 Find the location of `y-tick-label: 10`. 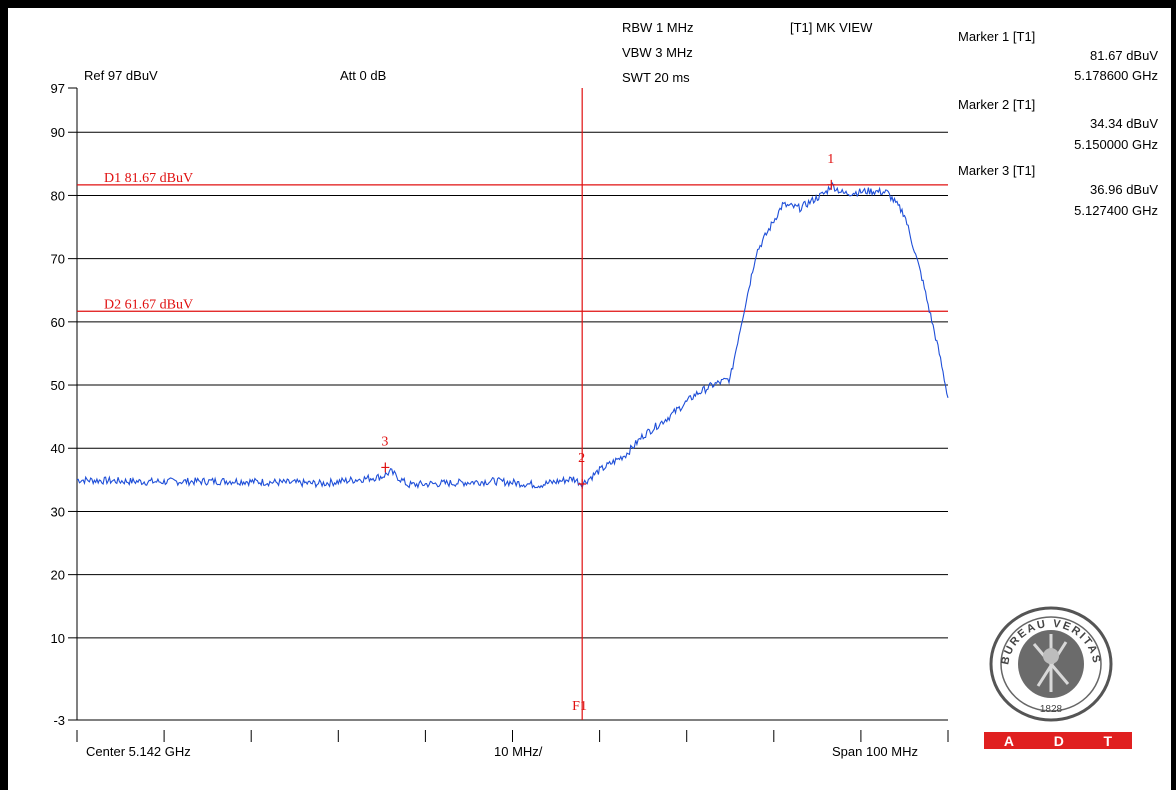

y-tick-label: 10 is located at coordinates (58, 638).